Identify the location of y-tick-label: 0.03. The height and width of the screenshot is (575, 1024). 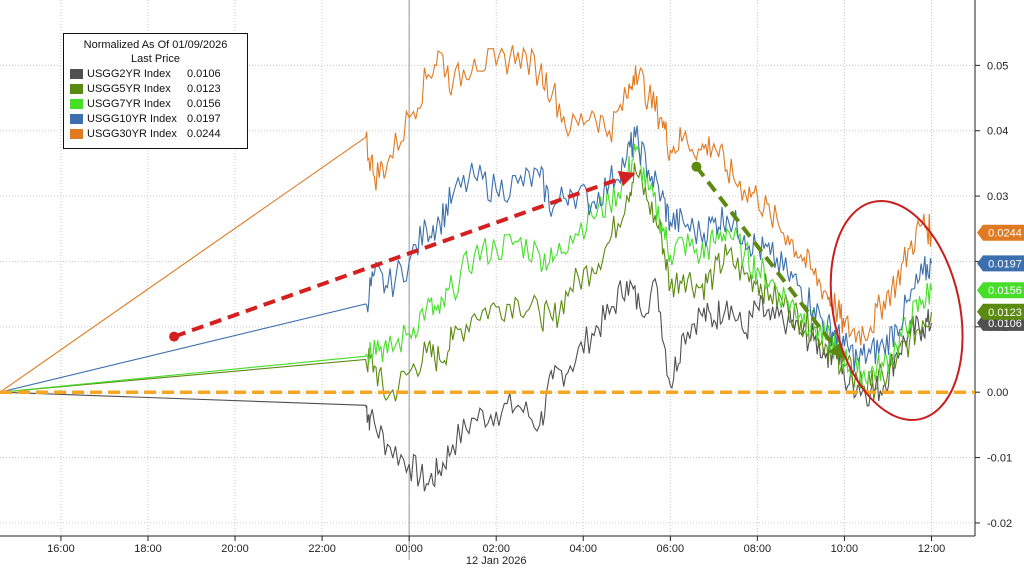
(997, 197).